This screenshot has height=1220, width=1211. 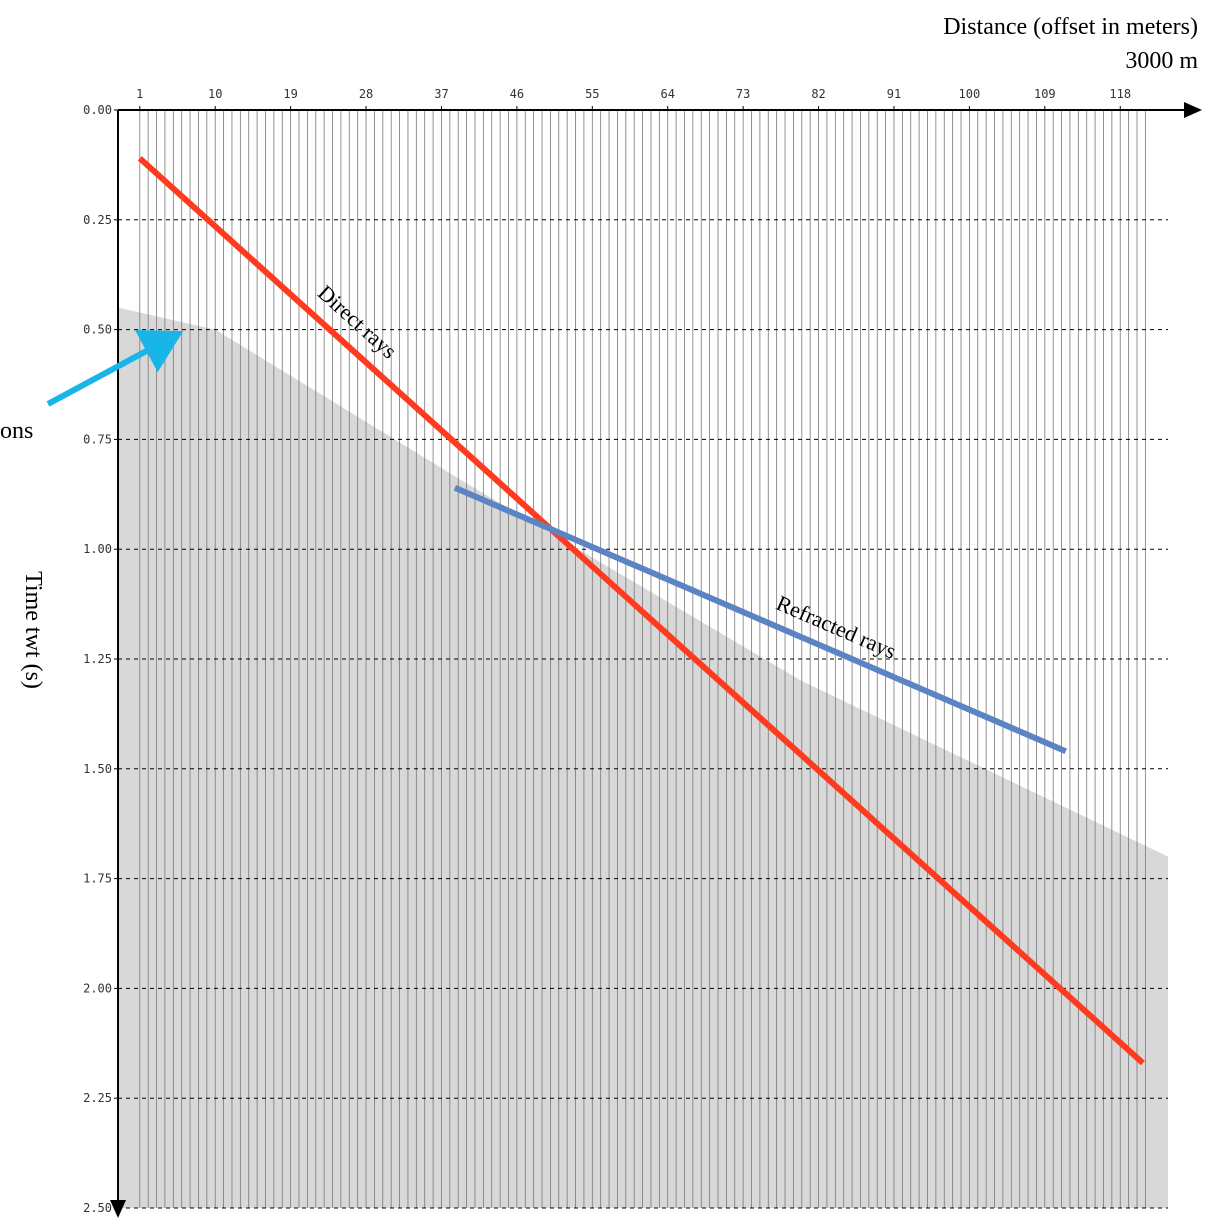 What do you see at coordinates (139, 94) in the screenshot?
I see `x-tick-label: 1` at bounding box center [139, 94].